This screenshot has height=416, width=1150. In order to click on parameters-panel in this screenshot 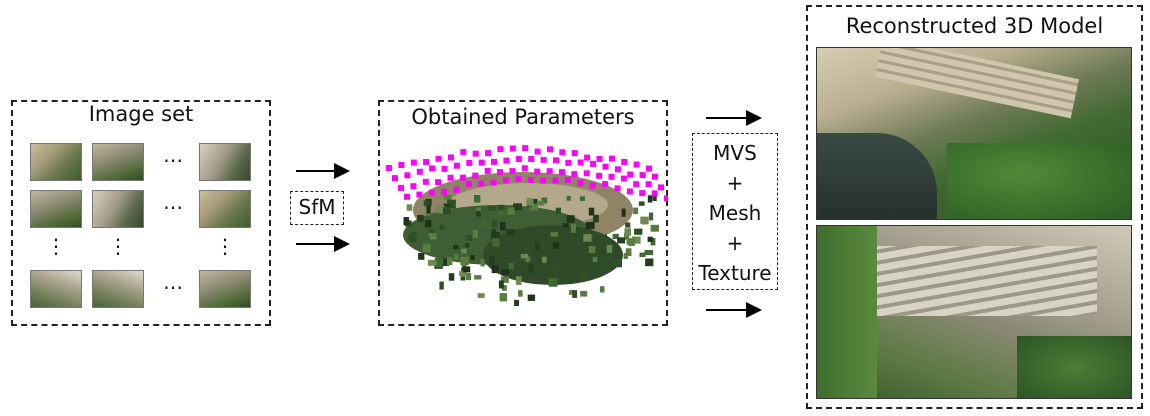, I will do `click(523, 213)`.